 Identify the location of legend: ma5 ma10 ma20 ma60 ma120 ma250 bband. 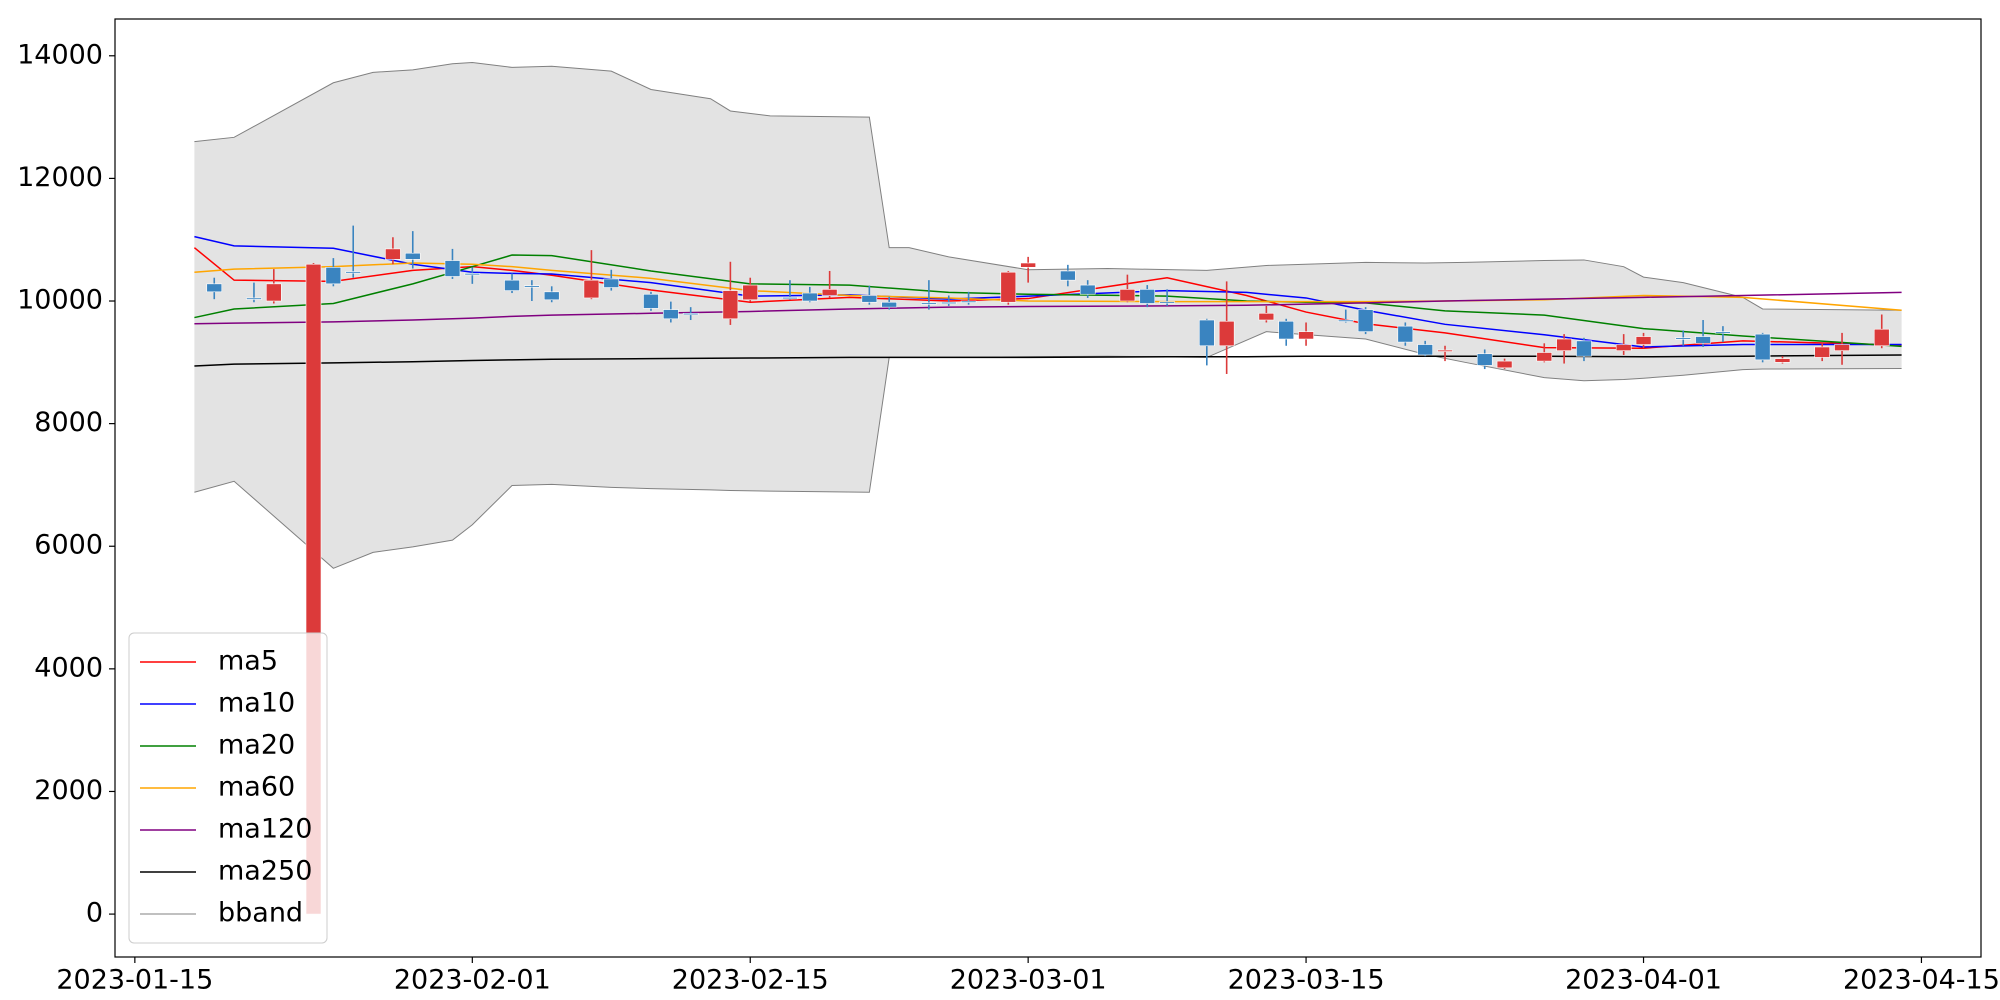
(228, 788).